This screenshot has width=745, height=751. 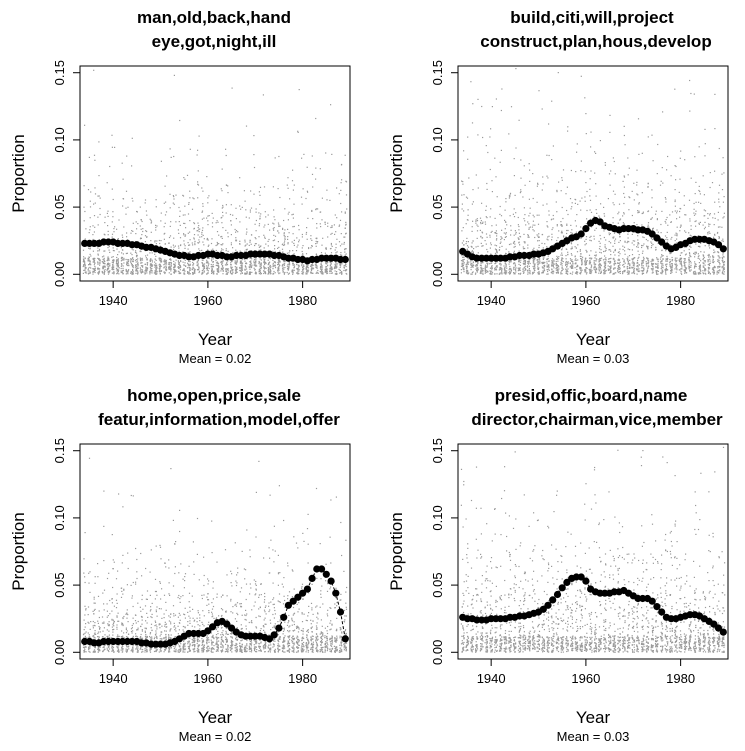 I want to click on panel-subtitle: featur,information,model,offer, so click(x=219, y=419).